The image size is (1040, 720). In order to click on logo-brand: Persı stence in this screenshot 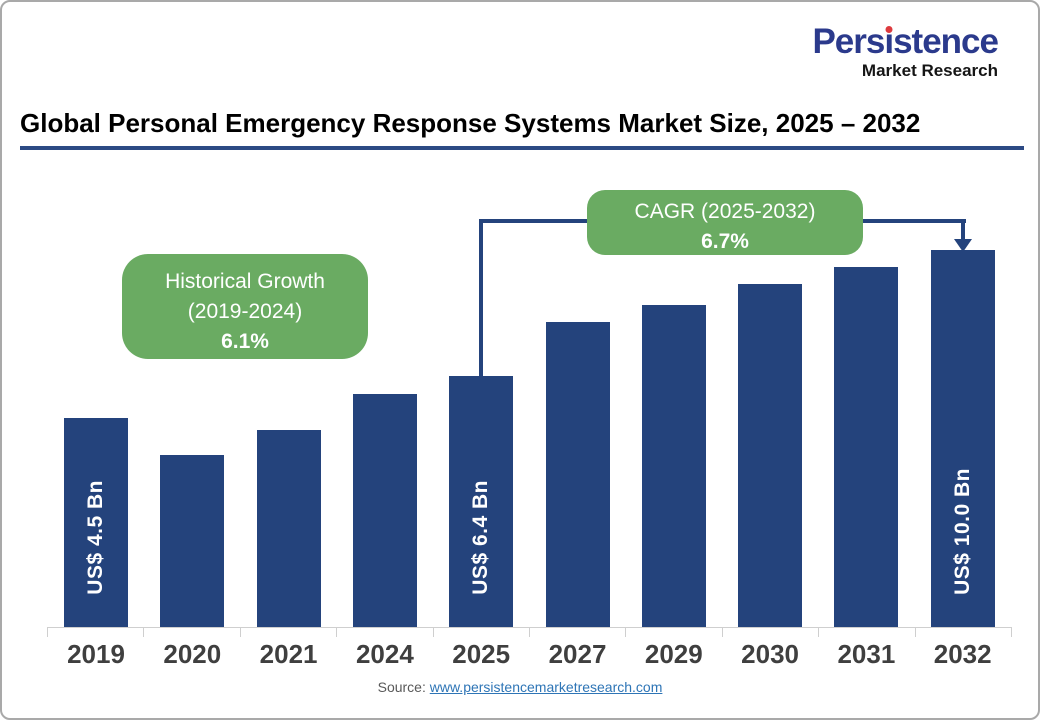, I will do `click(905, 41)`.